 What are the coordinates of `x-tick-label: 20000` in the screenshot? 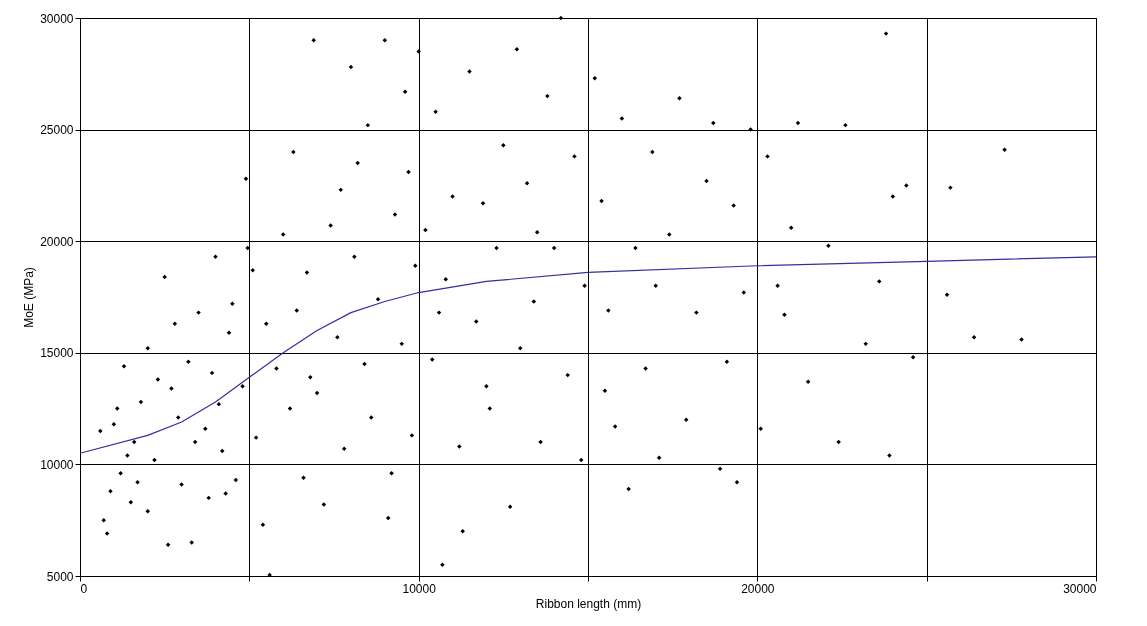 It's located at (758, 588).